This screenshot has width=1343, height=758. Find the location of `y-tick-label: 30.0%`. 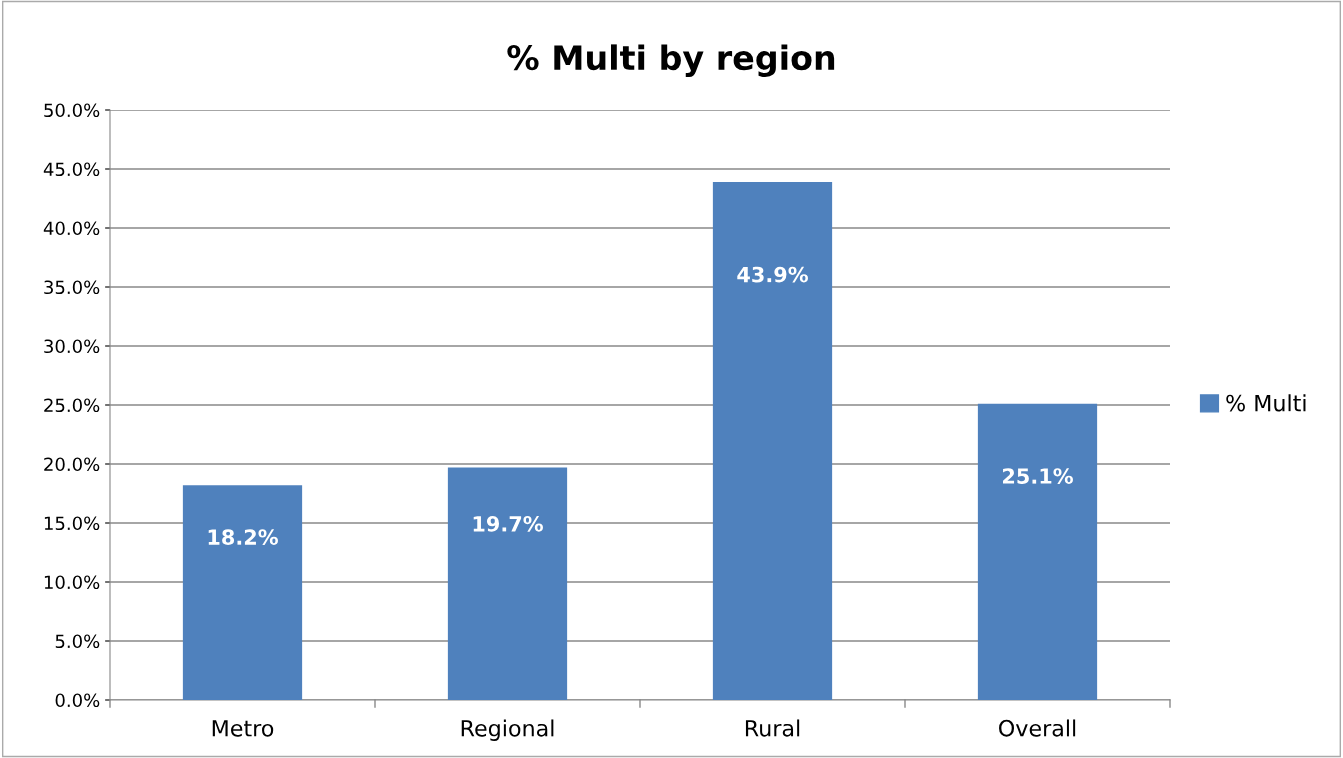

y-tick-label: 30.0% is located at coordinates (72, 346).